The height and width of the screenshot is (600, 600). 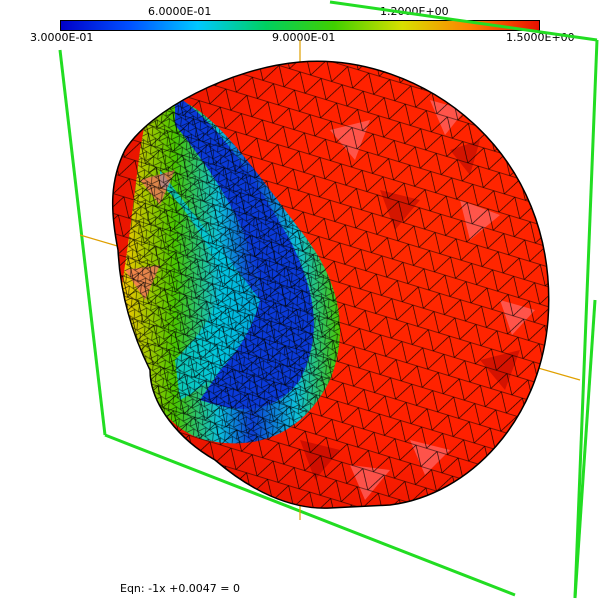 What do you see at coordinates (304, 37) in the screenshot?
I see `colorbar-tick-label: 9.0000E-01` at bounding box center [304, 37].